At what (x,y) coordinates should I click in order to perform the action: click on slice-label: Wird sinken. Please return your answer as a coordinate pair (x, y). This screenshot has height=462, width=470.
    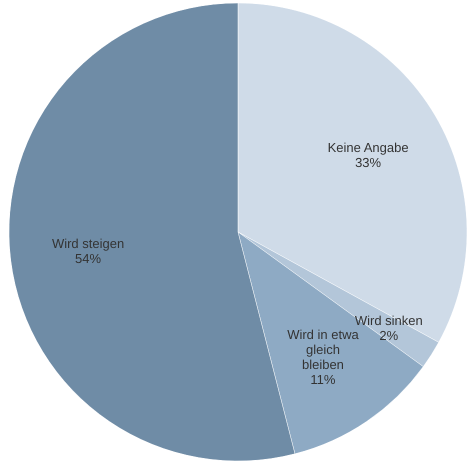
    Looking at the image, I should click on (388, 320).